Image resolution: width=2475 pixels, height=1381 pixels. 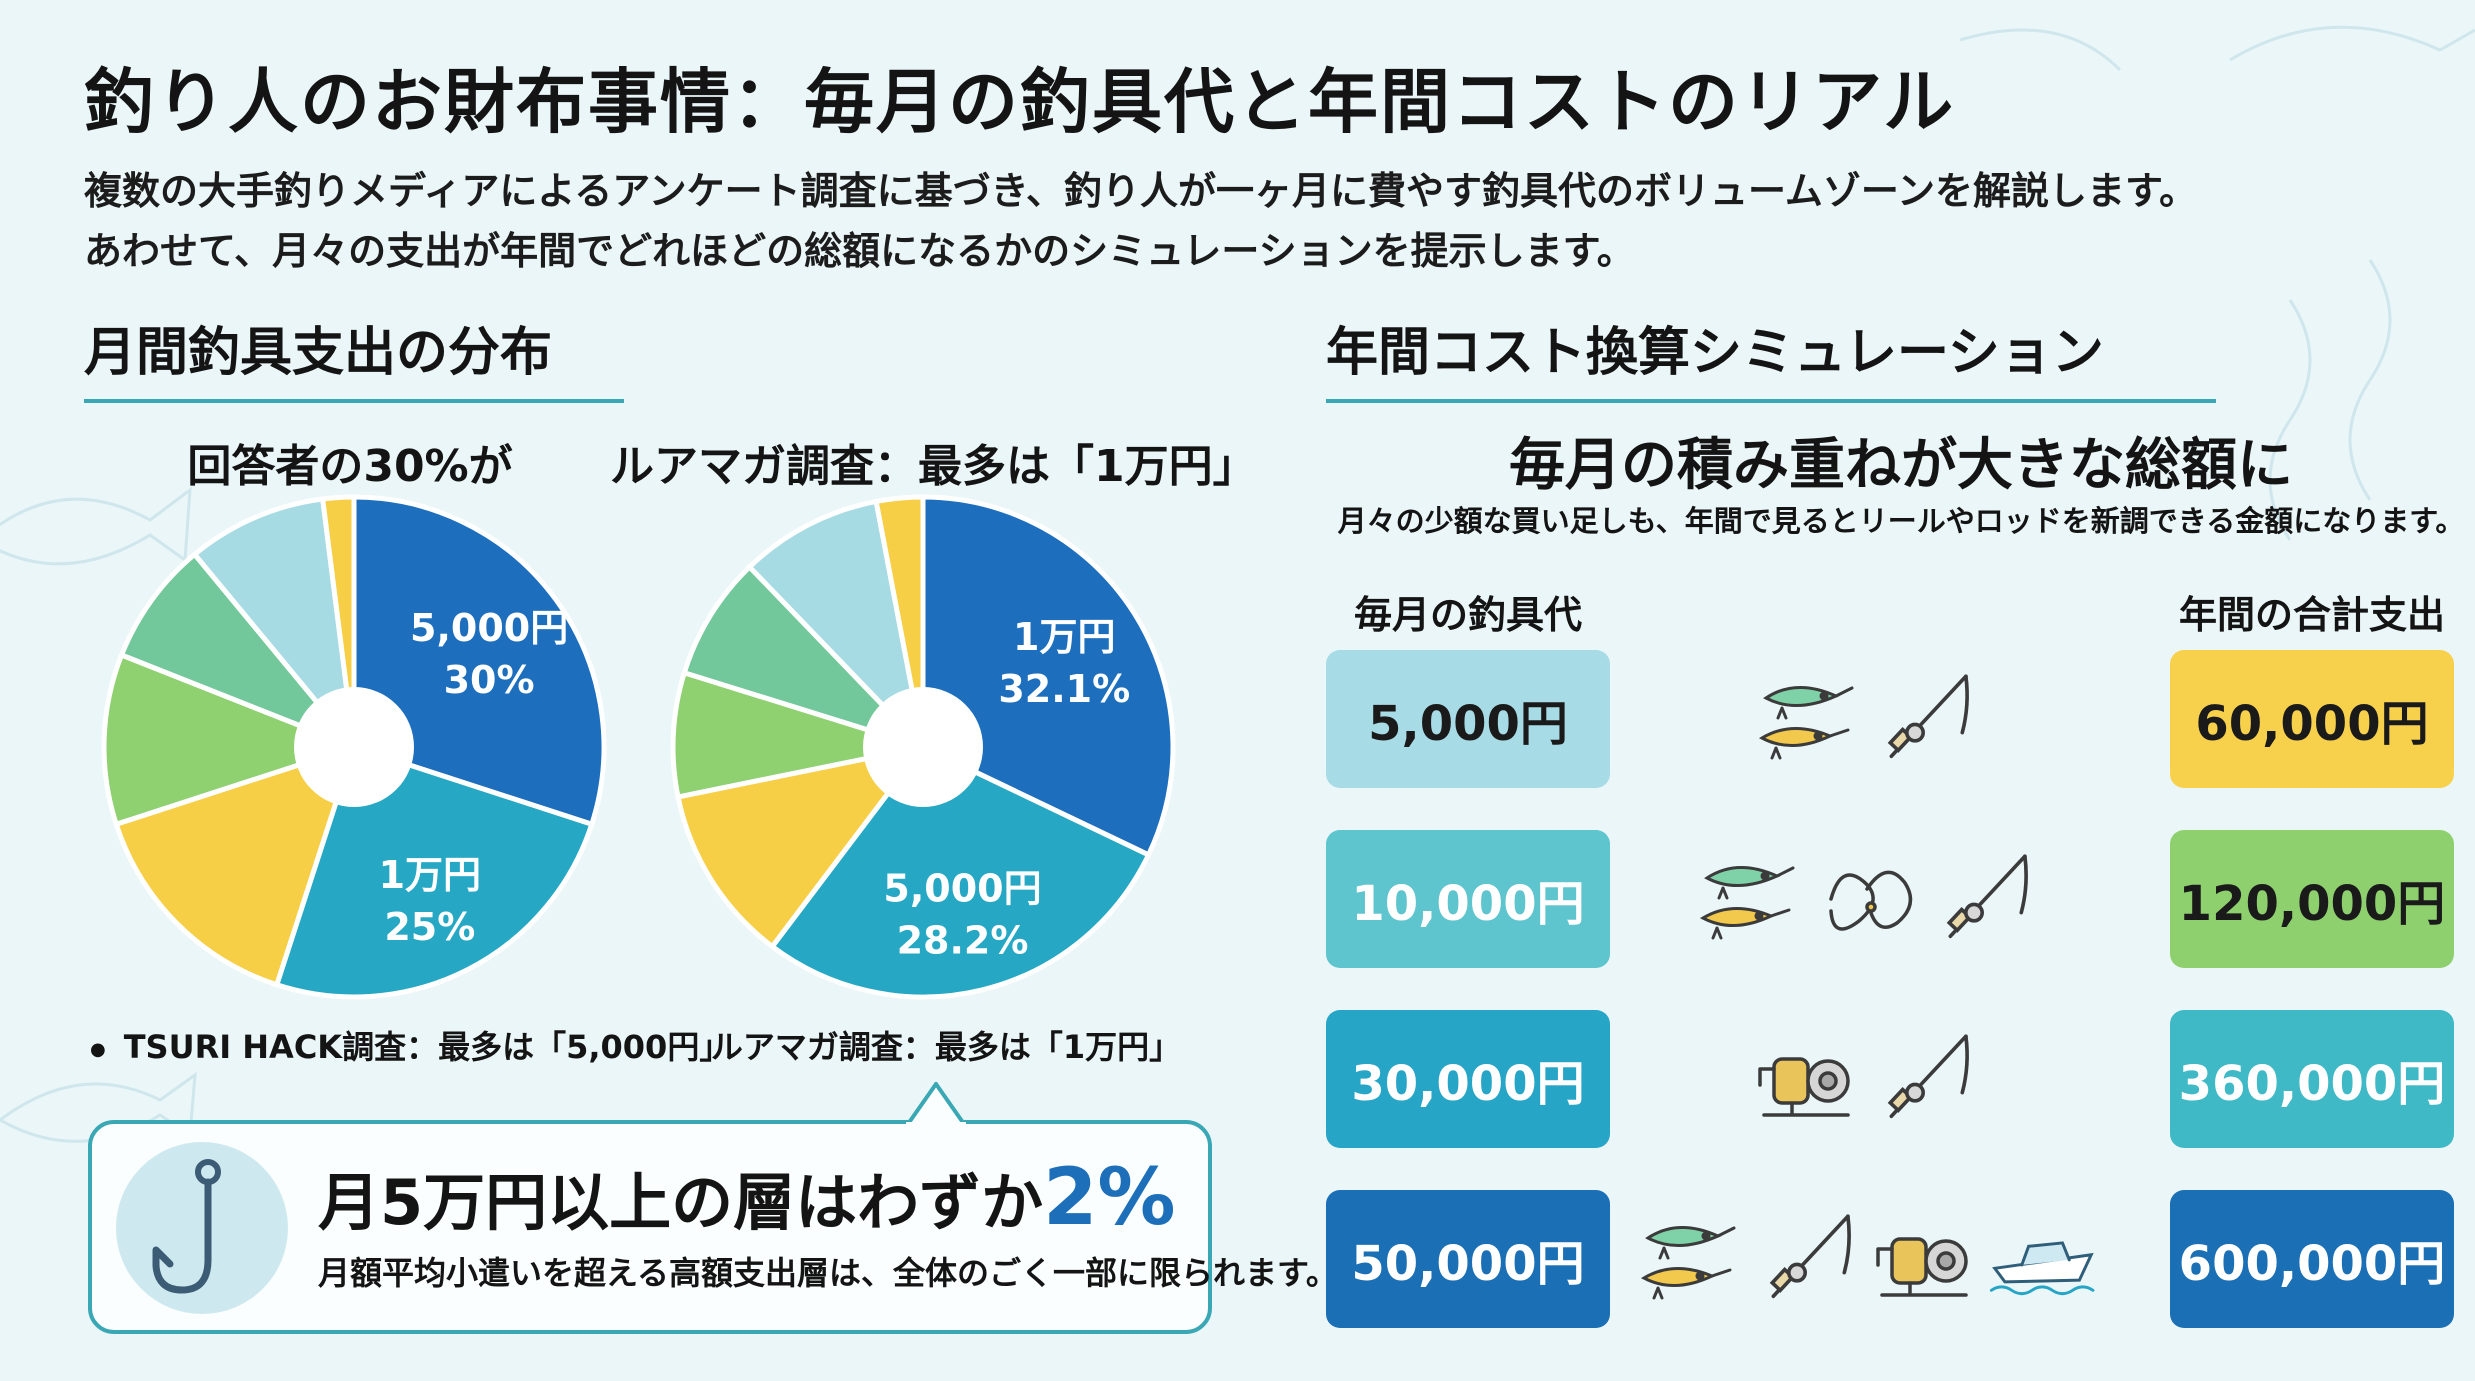 What do you see at coordinates (963, 940) in the screenshot?
I see `pie-slice-value-1: 28.2%` at bounding box center [963, 940].